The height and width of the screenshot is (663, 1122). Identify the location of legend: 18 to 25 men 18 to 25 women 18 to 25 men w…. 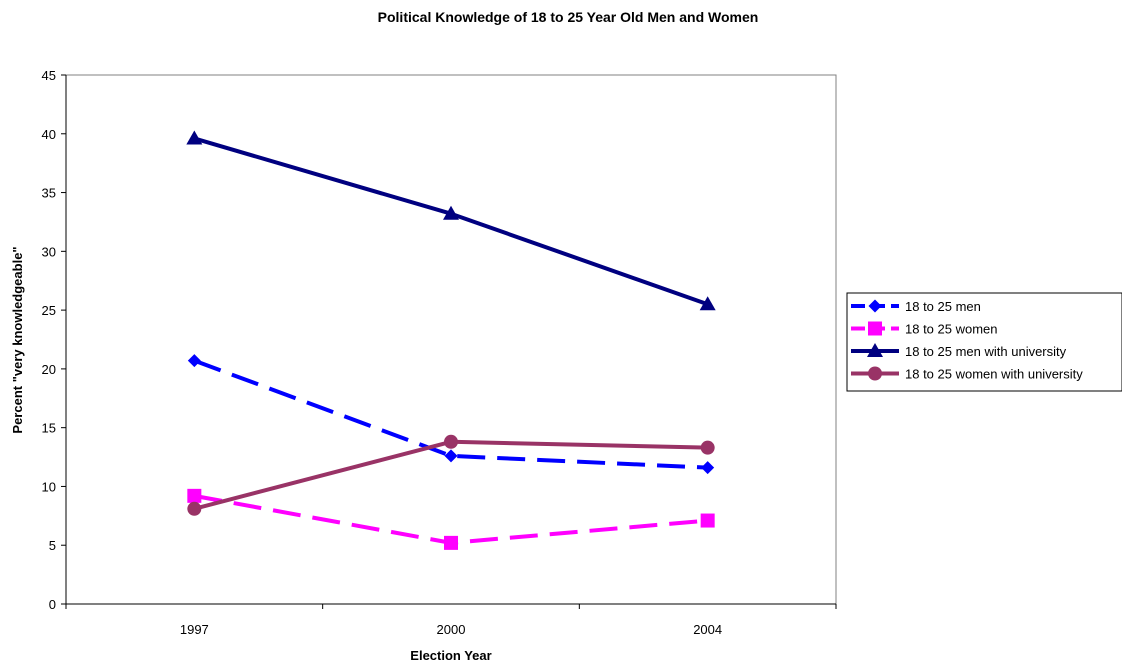
(984, 342).